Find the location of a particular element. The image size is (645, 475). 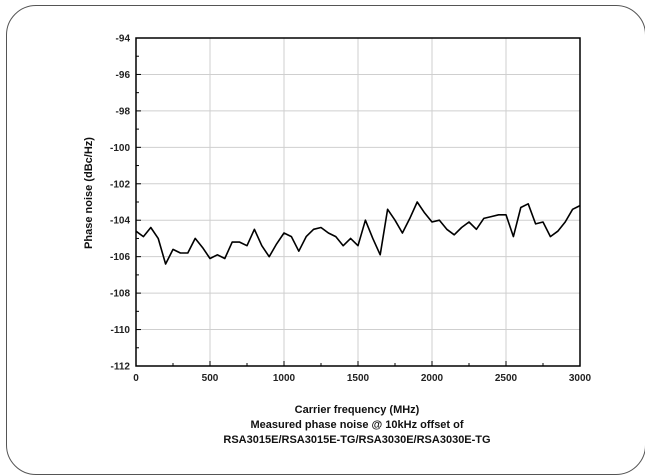

x-tick-label: 500 is located at coordinates (210, 378).